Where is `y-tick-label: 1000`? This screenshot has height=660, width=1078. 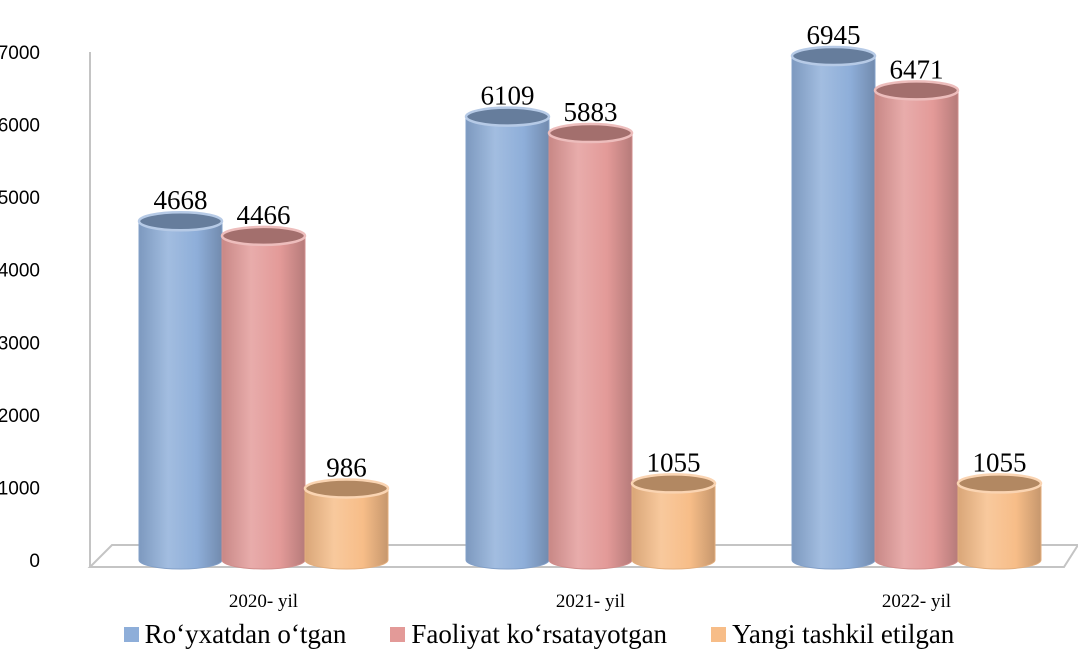 y-tick-label: 1000 is located at coordinates (20, 488).